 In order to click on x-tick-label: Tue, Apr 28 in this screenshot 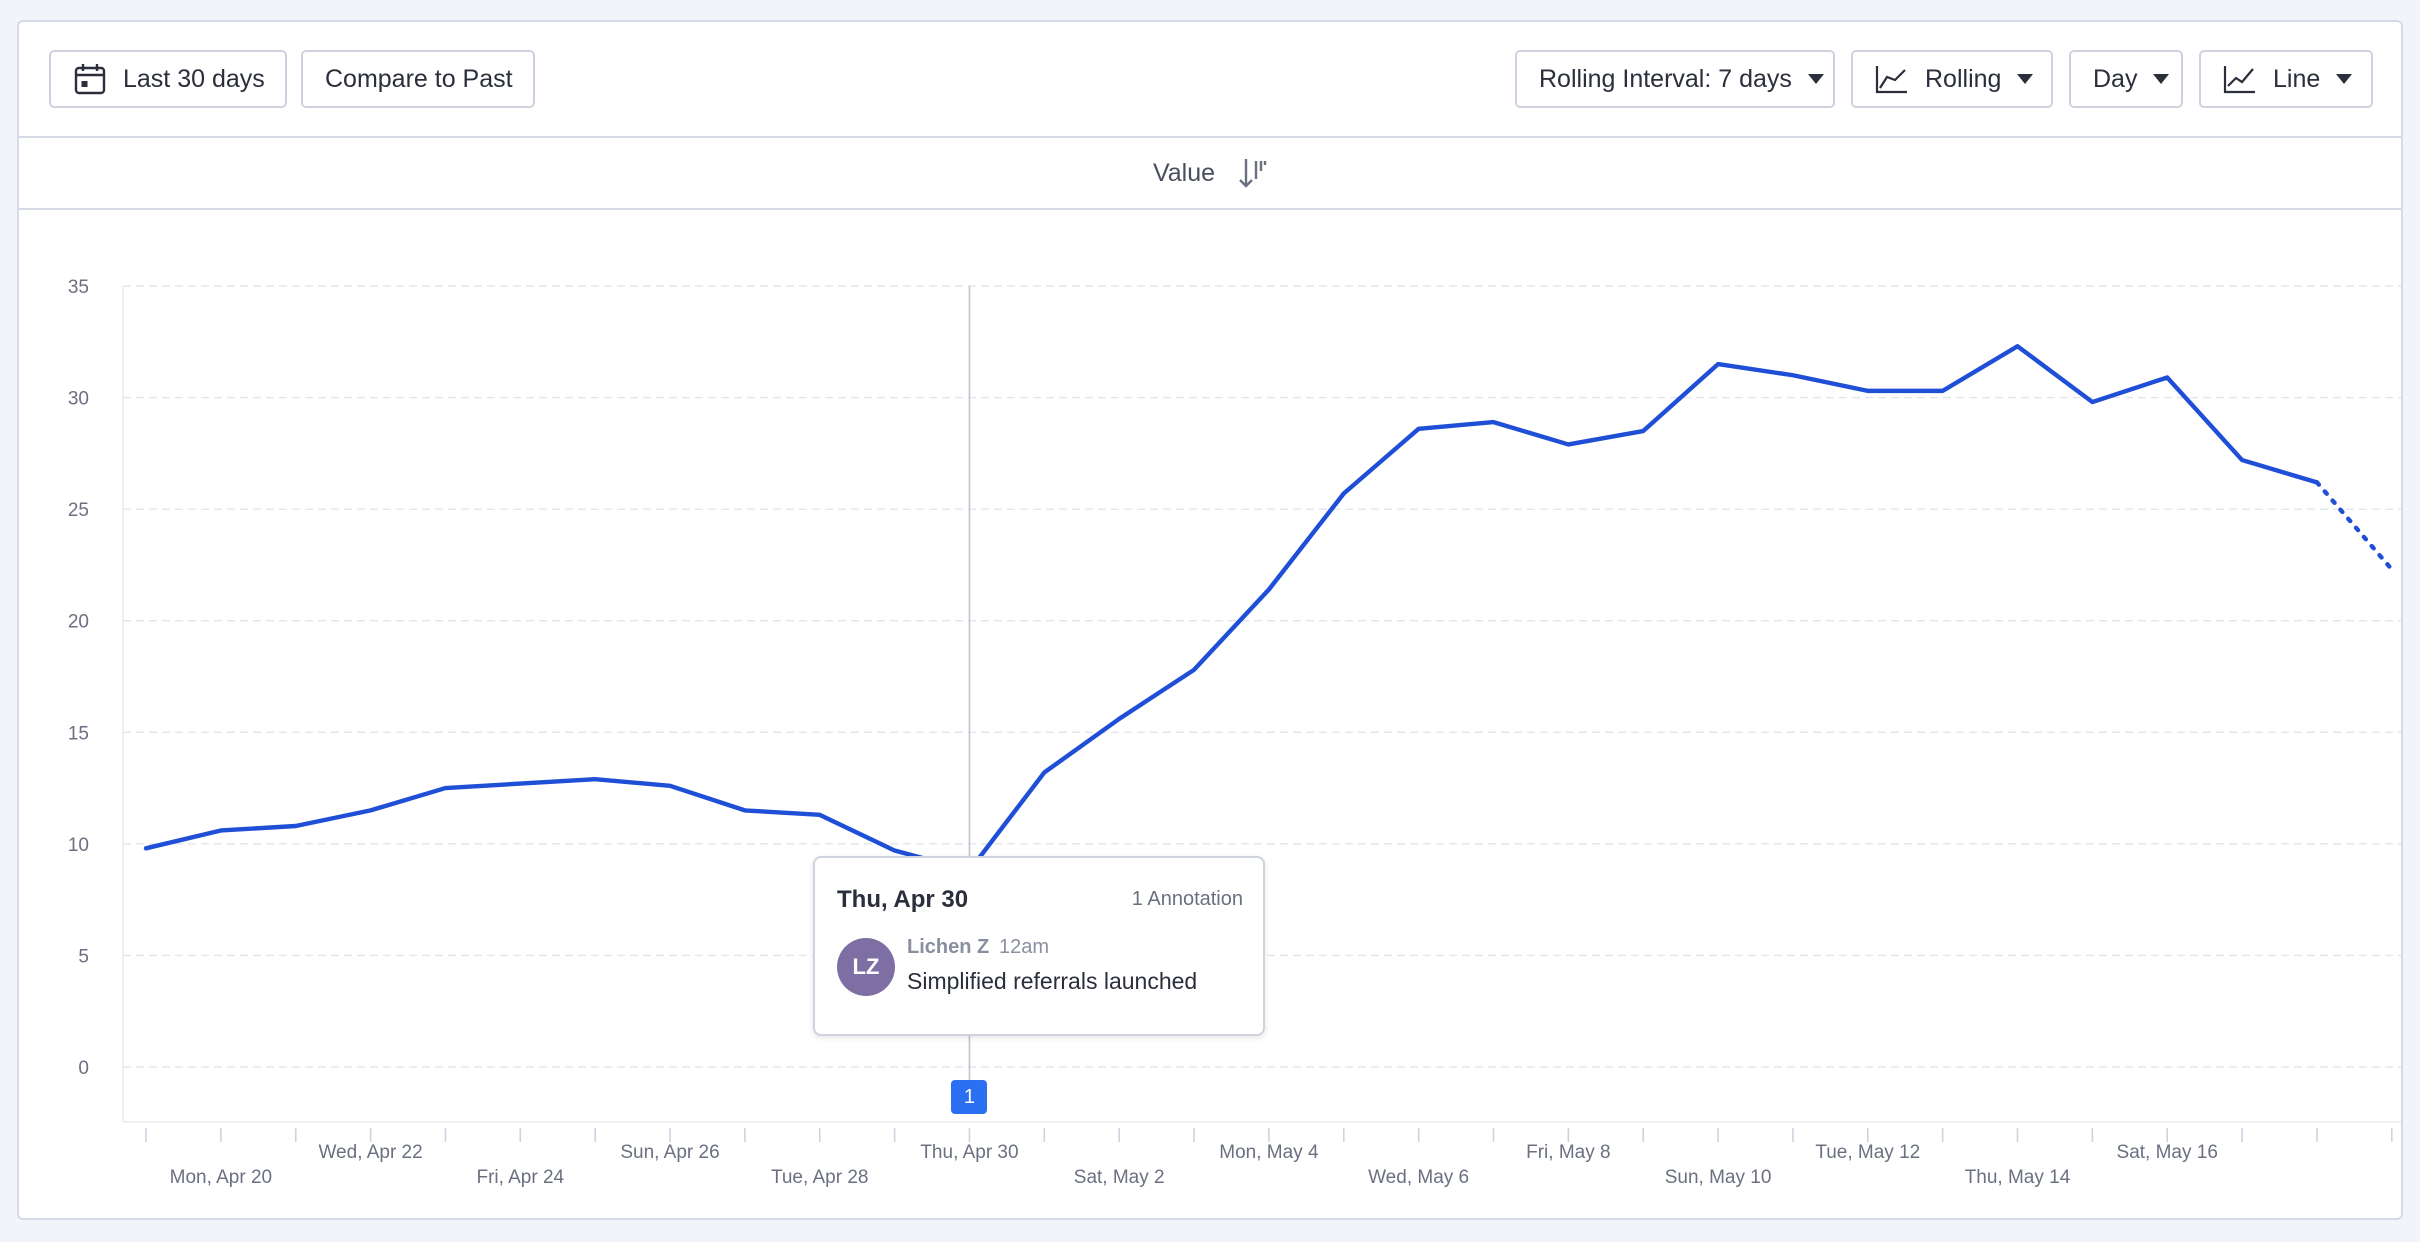, I will do `click(820, 1177)`.